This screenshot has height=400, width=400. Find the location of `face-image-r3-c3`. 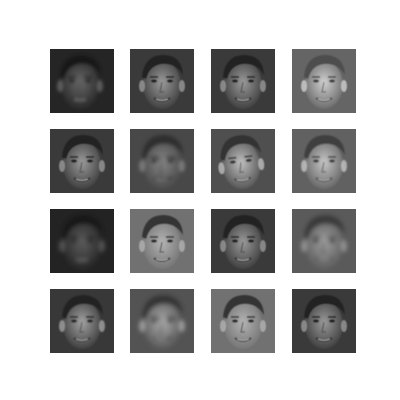

face-image-r3-c3 is located at coordinates (243, 241).